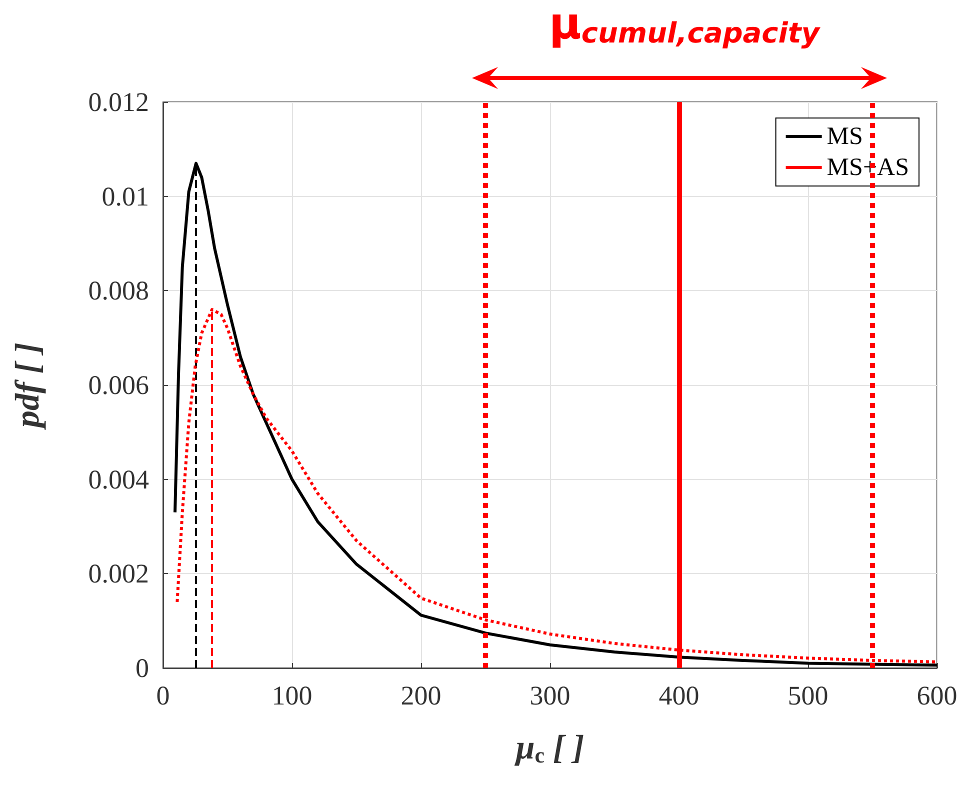 Image resolution: width=967 pixels, height=787 pixels. What do you see at coordinates (28, 386) in the screenshot?
I see `y-axis-title: pdf [ ]` at bounding box center [28, 386].